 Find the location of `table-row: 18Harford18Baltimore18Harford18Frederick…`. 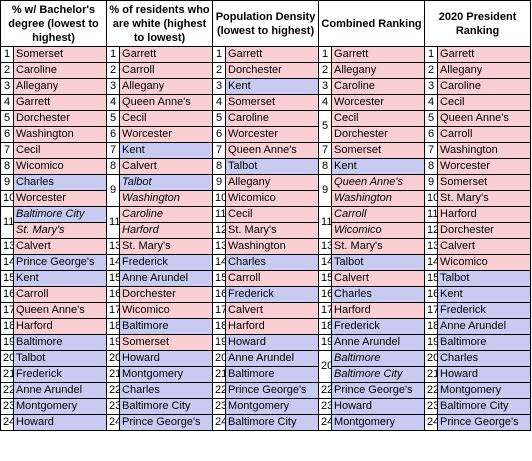

table-row: 18Harford18Baltimore18Harford18Frederick… is located at coordinates (266, 326).